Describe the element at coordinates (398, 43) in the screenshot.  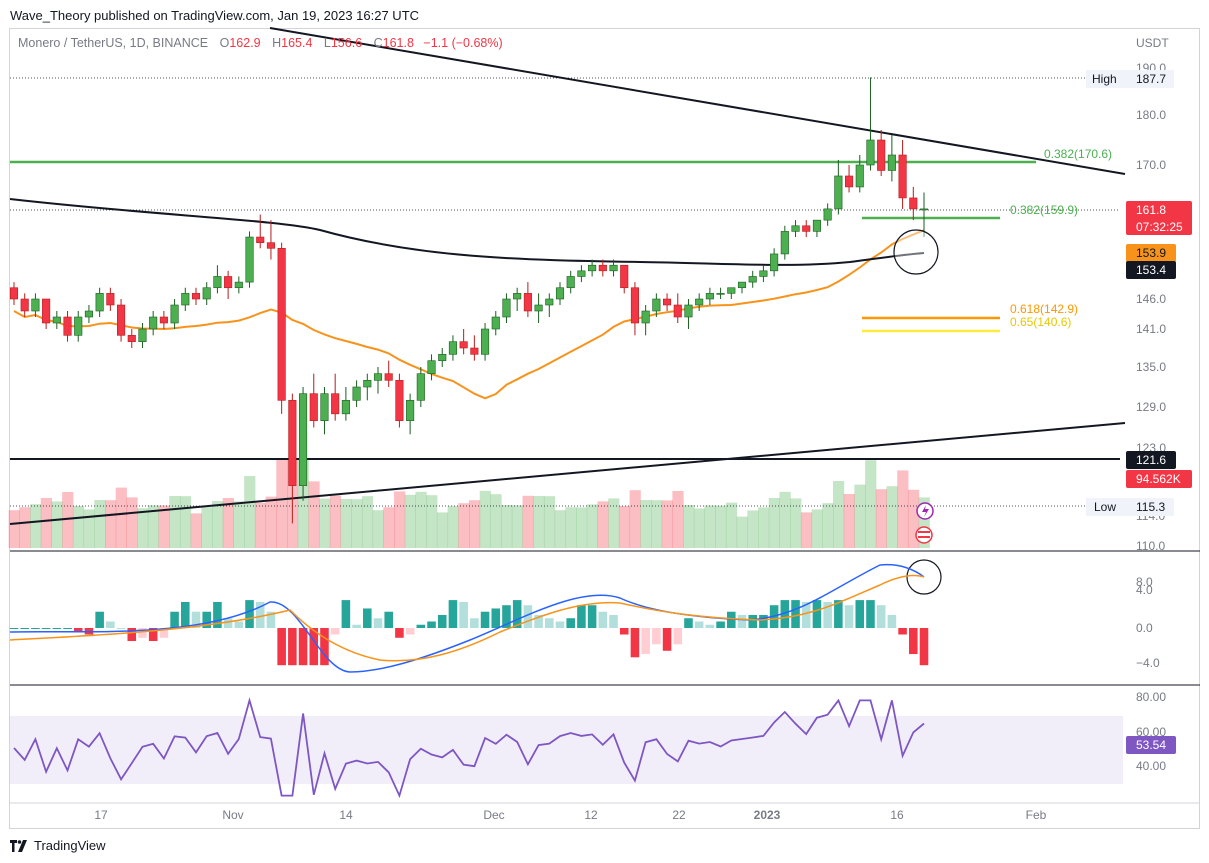
I see `close-value: 161.8` at that location.